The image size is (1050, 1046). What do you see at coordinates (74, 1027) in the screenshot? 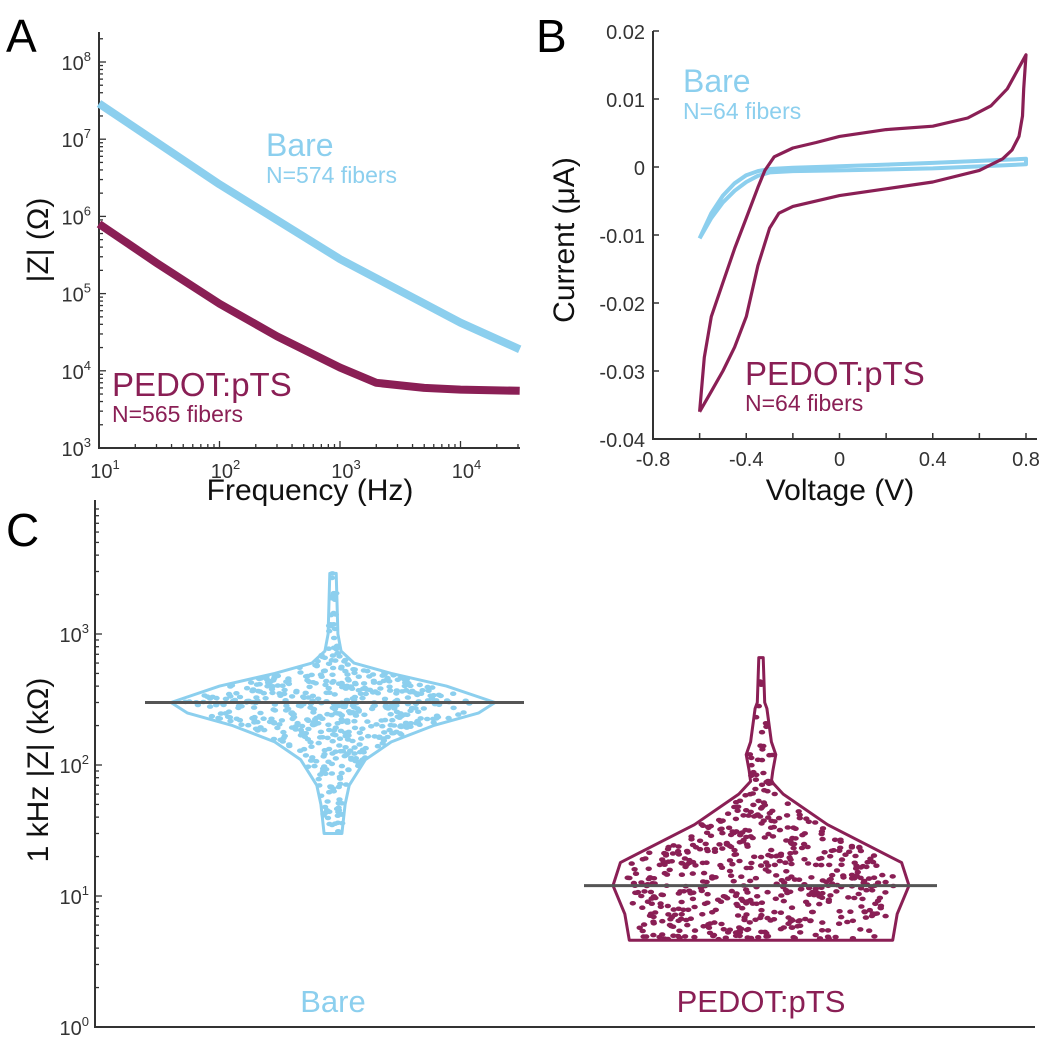
I see `y-tick-label: 100` at bounding box center [74, 1027].